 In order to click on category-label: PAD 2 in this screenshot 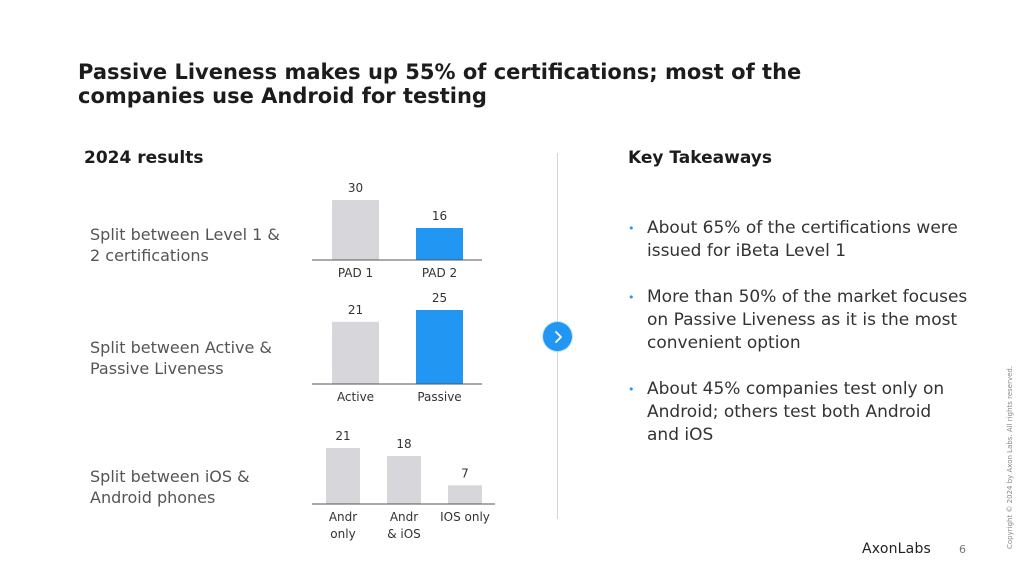, I will do `click(439, 273)`.